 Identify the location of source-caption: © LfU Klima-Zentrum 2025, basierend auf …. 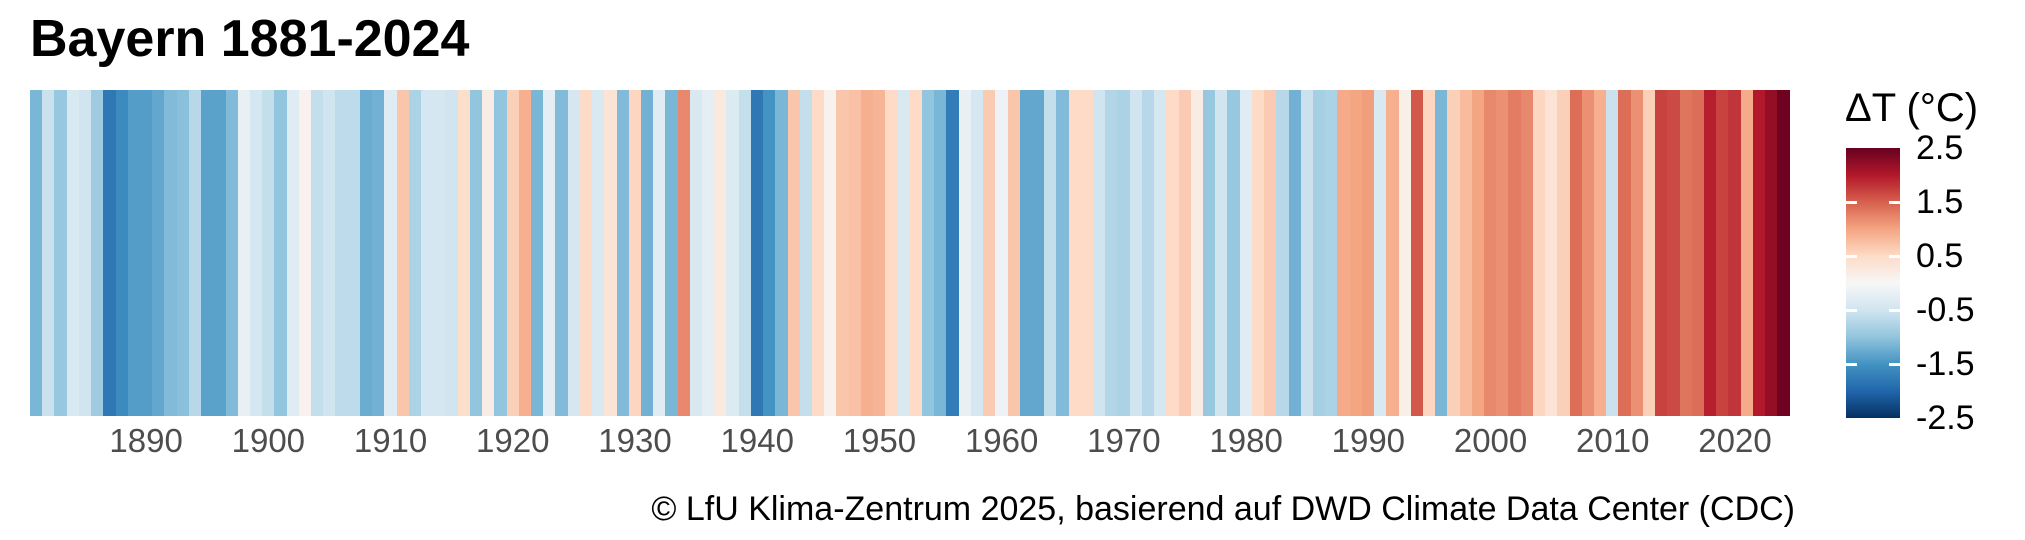
(1223, 509).